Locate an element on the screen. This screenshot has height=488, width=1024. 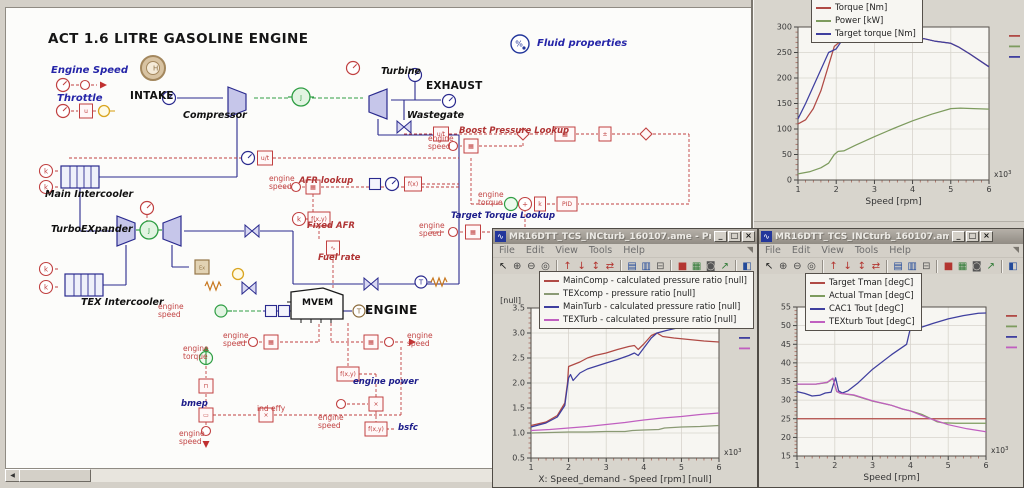
boxR-icon: k is located at coordinates (540, 204).